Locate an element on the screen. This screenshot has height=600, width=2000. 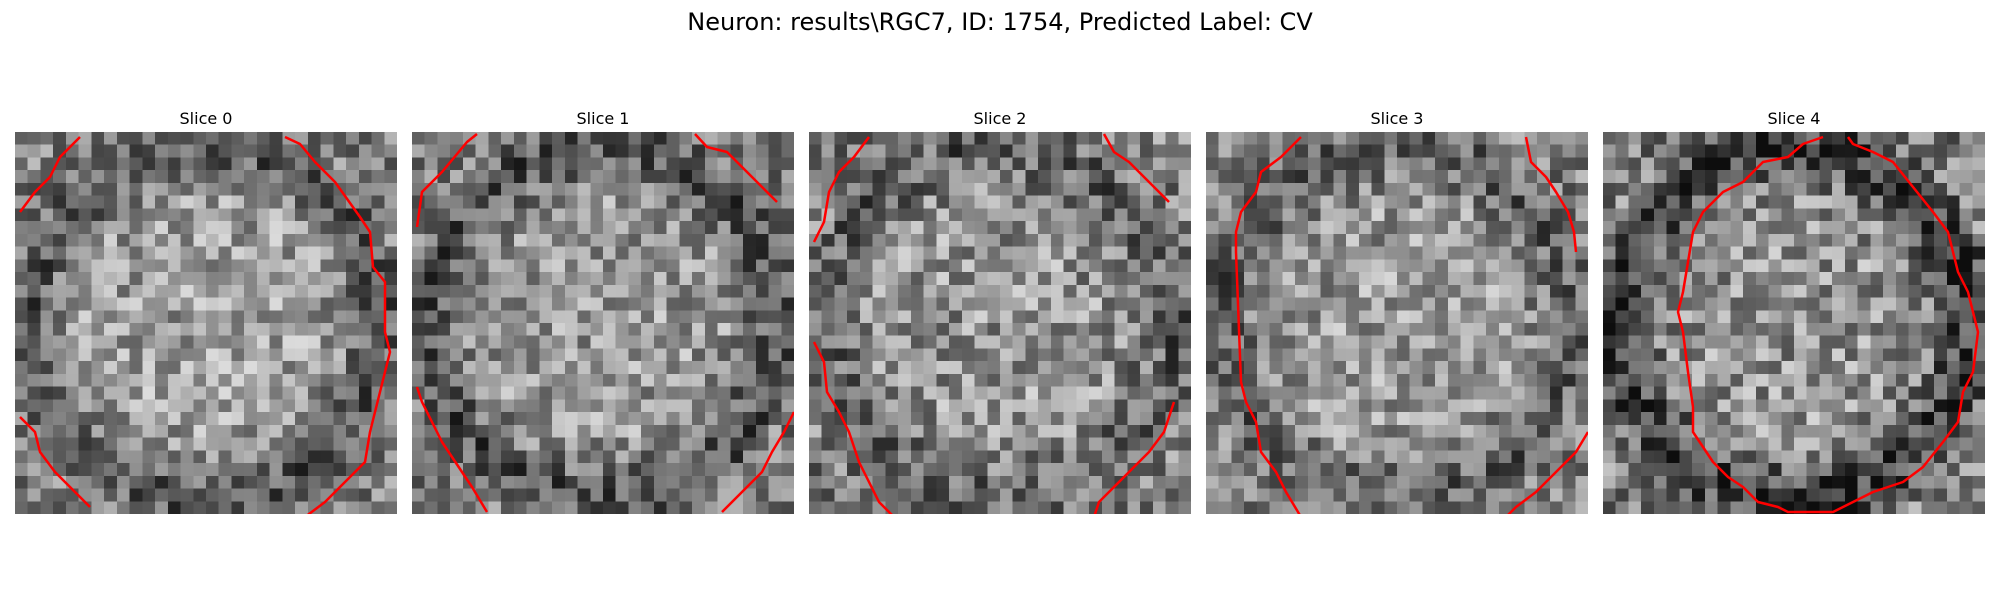
slice-title: Slice 2 is located at coordinates (1000, 118).